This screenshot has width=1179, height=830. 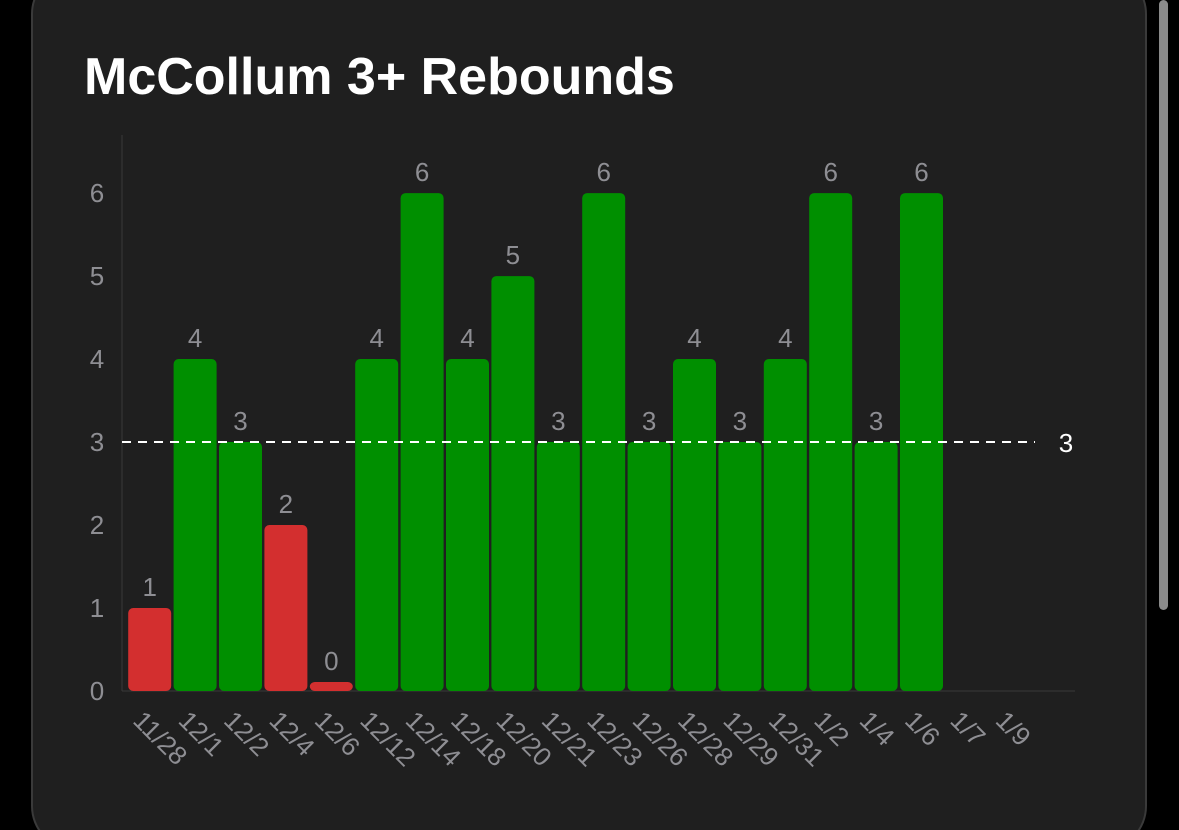 What do you see at coordinates (97, 608) in the screenshot?
I see `y-tick-label: 1` at bounding box center [97, 608].